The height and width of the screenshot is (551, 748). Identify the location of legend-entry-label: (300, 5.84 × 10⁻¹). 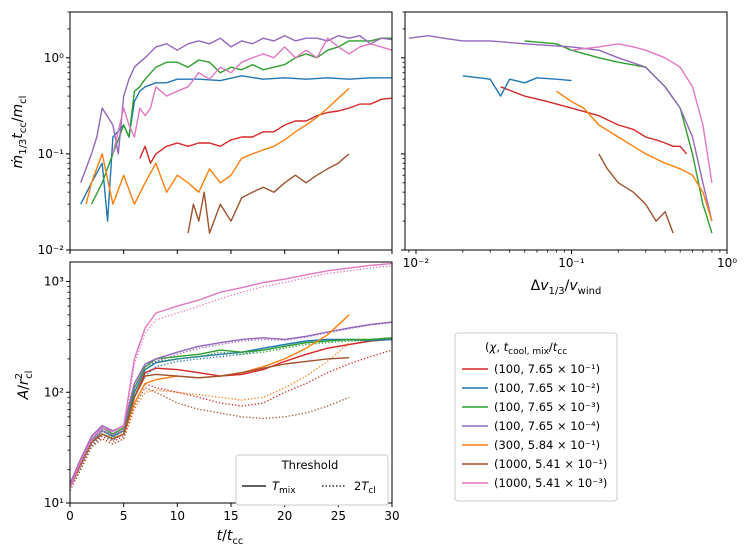
(547, 445).